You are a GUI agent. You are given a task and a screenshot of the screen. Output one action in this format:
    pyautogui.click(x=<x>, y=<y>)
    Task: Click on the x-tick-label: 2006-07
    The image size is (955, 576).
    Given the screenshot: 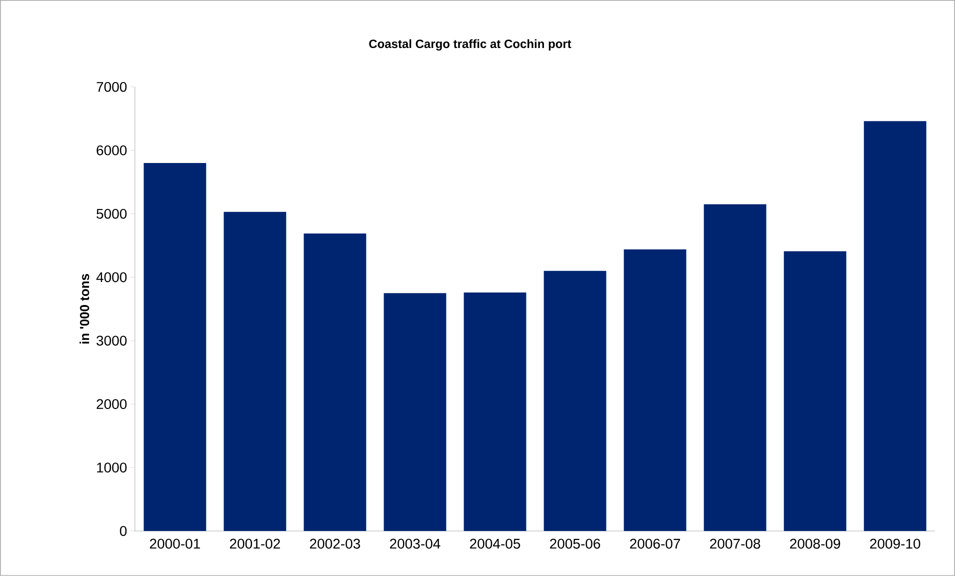 What is the action you would take?
    pyautogui.click(x=655, y=543)
    